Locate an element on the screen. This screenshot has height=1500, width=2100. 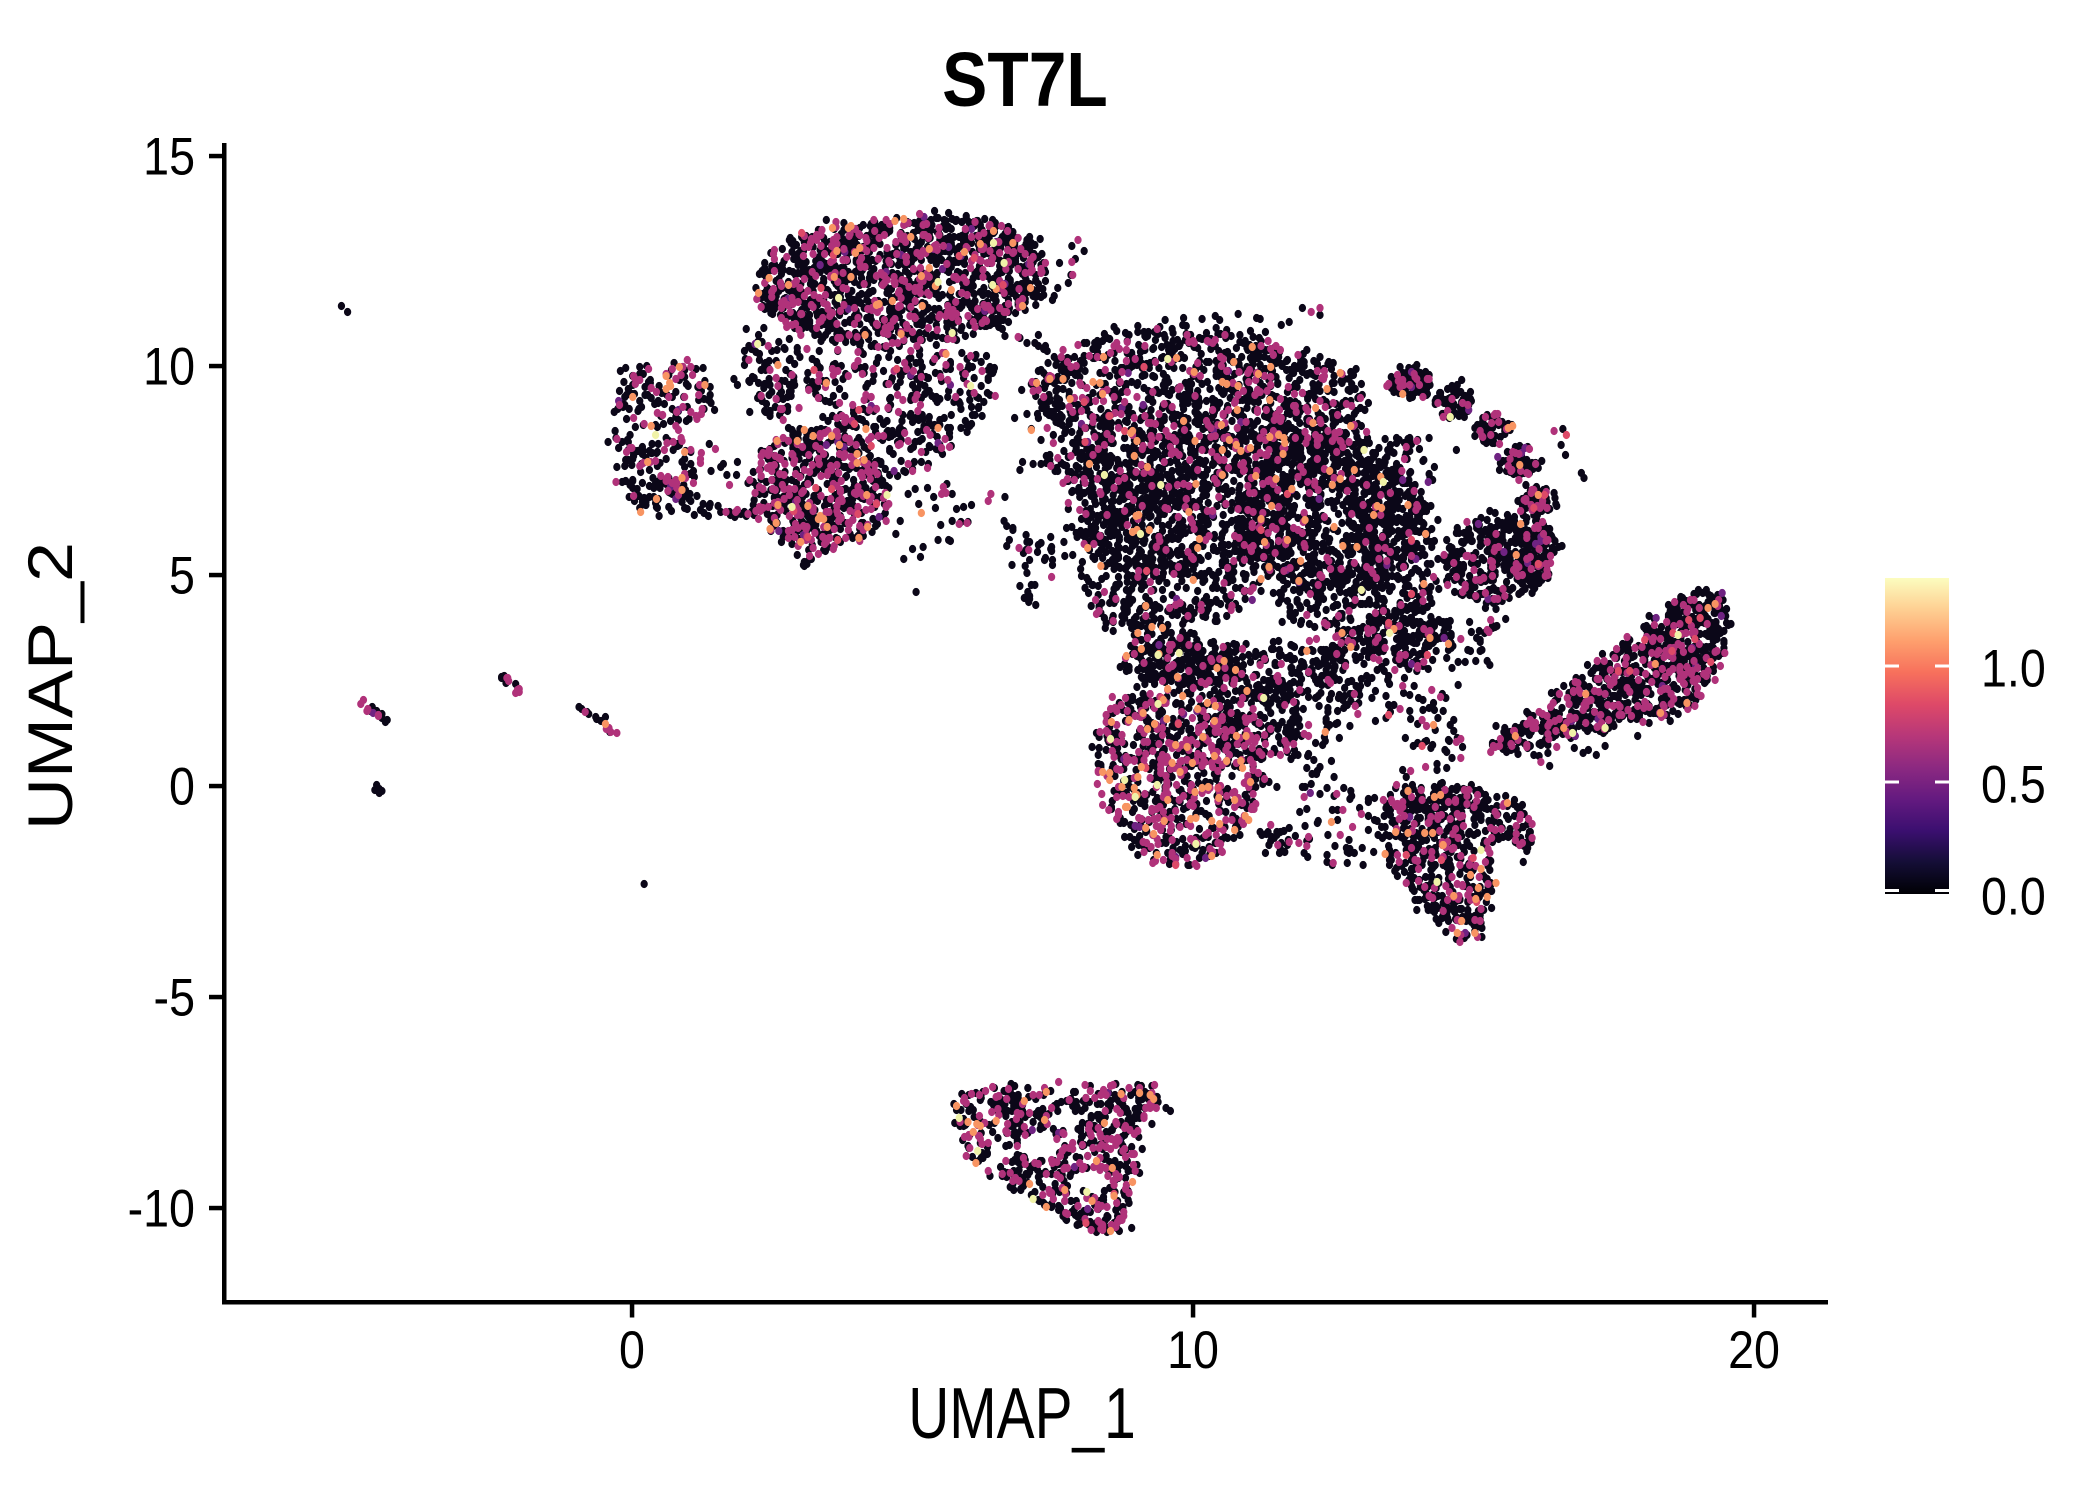
svg-text: 20 is located at coordinates (1754, 1349).